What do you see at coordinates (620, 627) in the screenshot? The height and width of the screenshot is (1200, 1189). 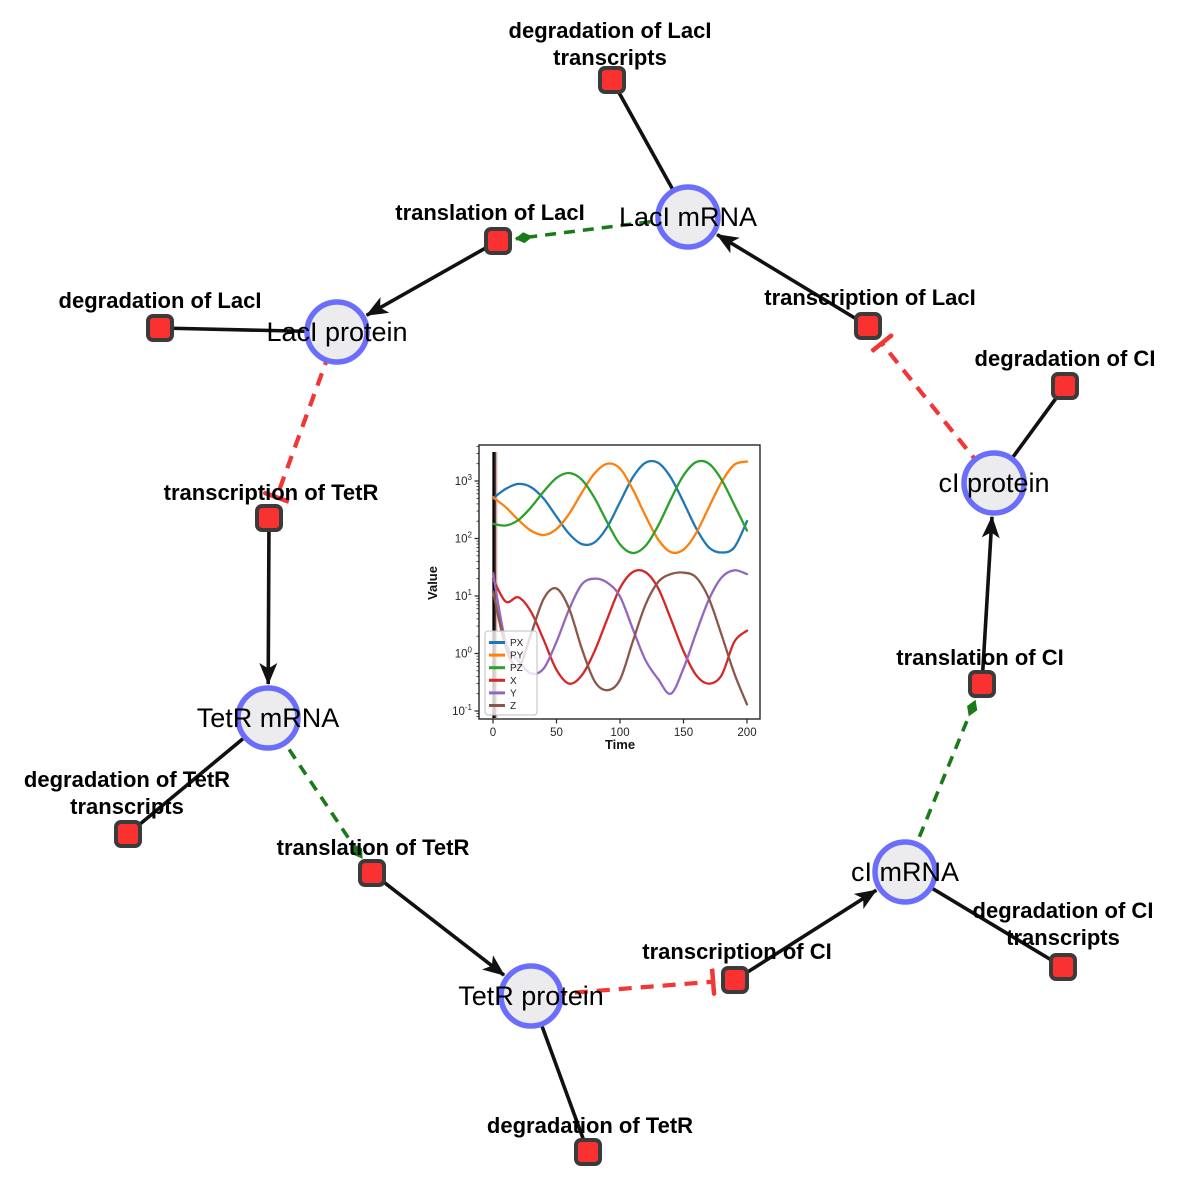 I see `chart-series-X` at bounding box center [620, 627].